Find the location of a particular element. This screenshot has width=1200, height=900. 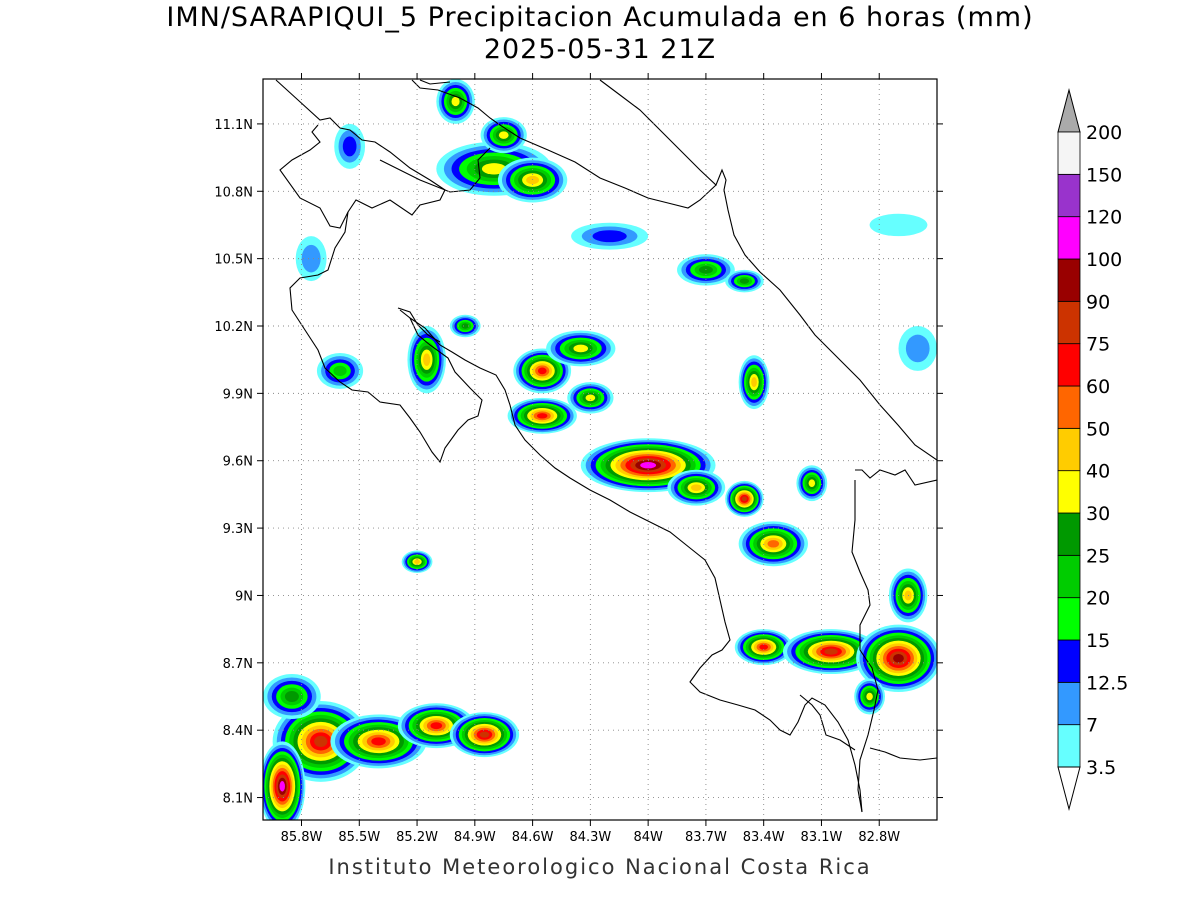

pacific-coastline is located at coordinates (360, 154).